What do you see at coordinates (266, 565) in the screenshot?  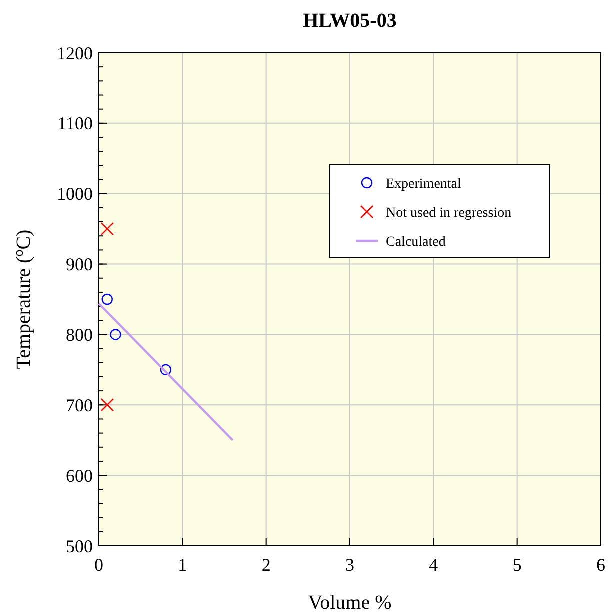 I see `x-tick-label: 2` at bounding box center [266, 565].